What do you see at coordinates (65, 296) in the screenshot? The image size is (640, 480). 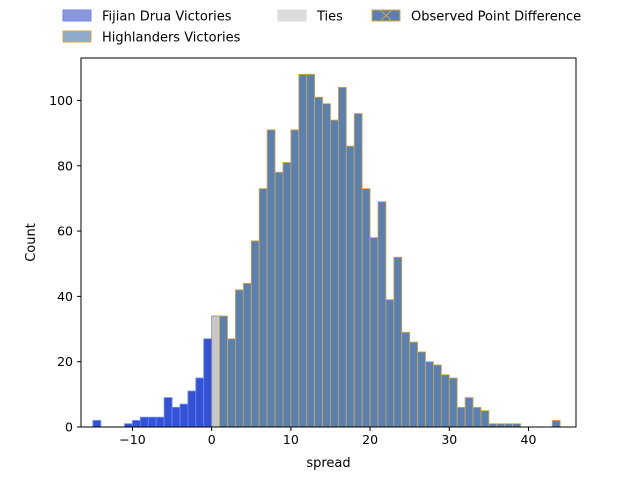 I see `y-tick-label: 40` at bounding box center [65, 296].